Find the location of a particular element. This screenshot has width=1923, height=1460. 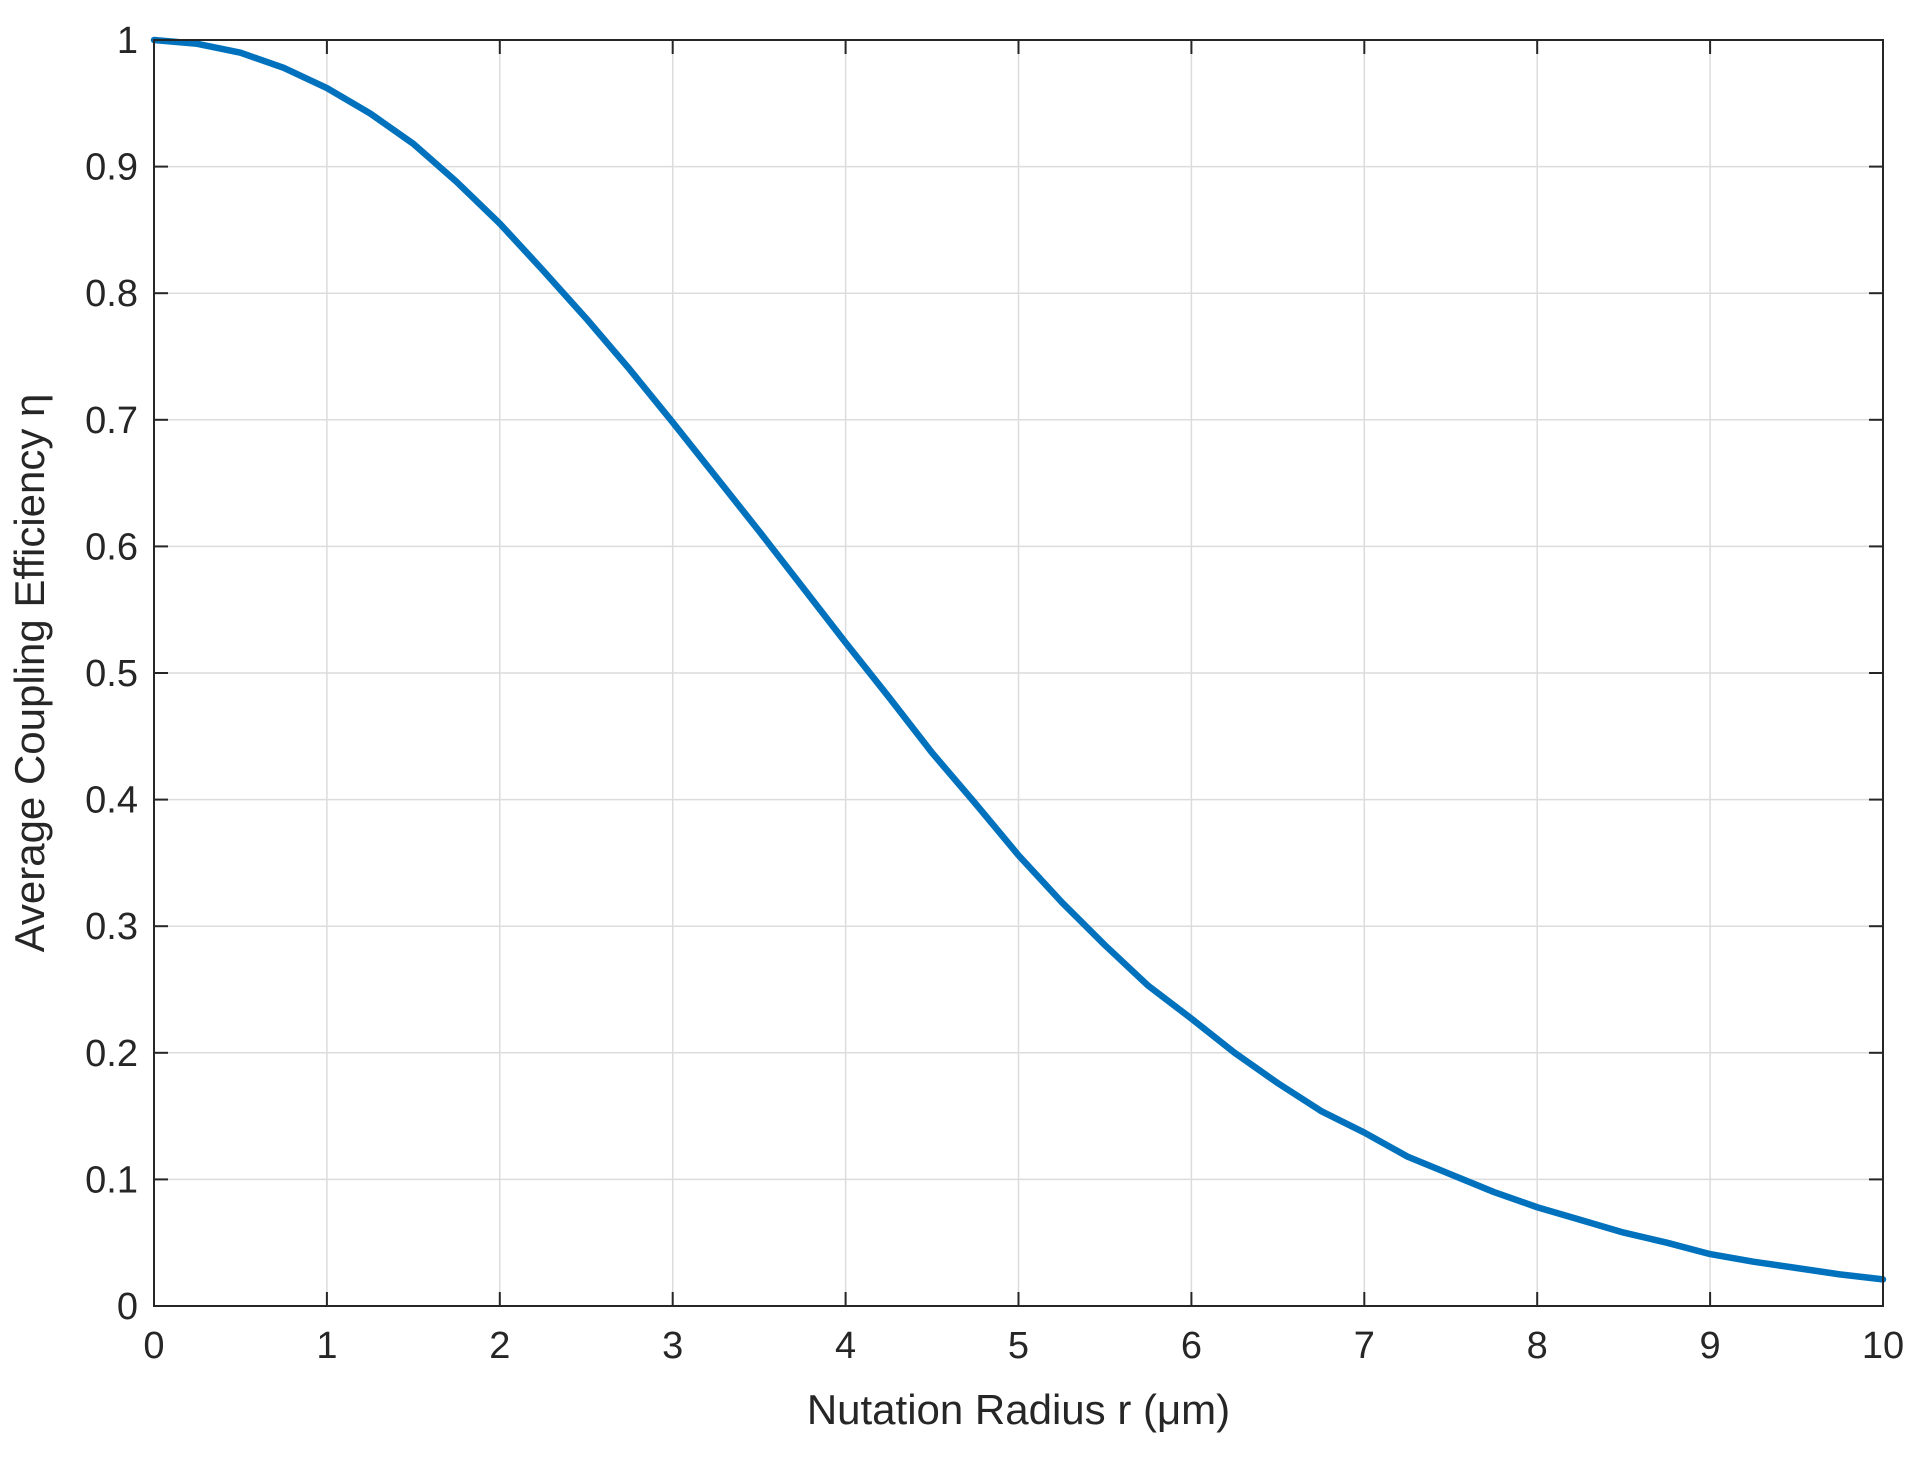

x-tick-label: 0 is located at coordinates (153, 1346).